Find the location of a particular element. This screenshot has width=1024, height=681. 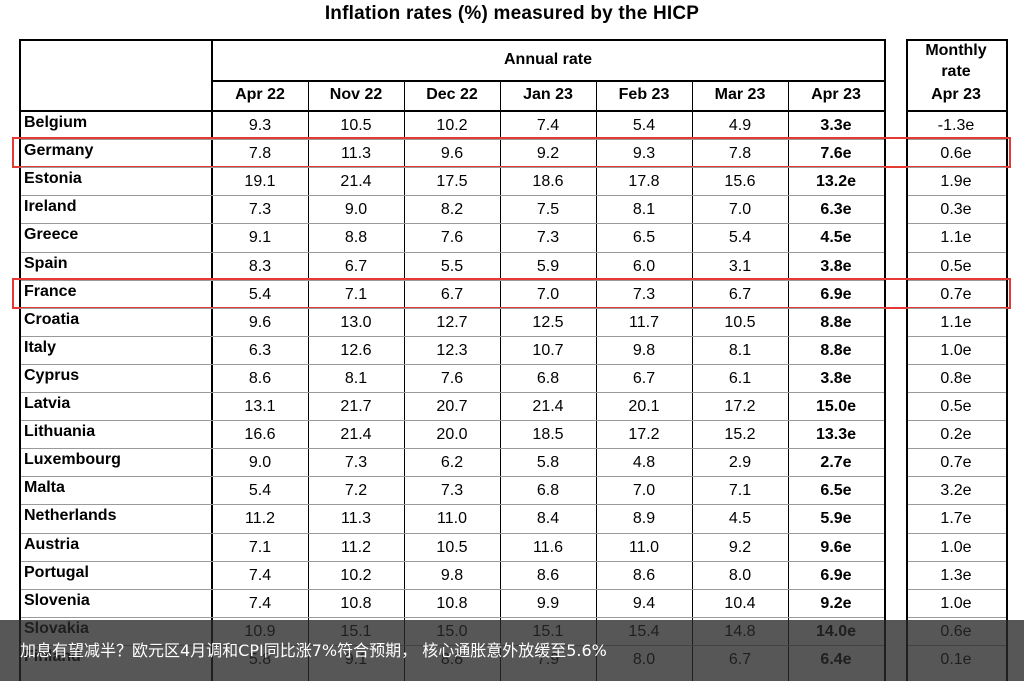

table-cell: 11.7 is located at coordinates (644, 322).